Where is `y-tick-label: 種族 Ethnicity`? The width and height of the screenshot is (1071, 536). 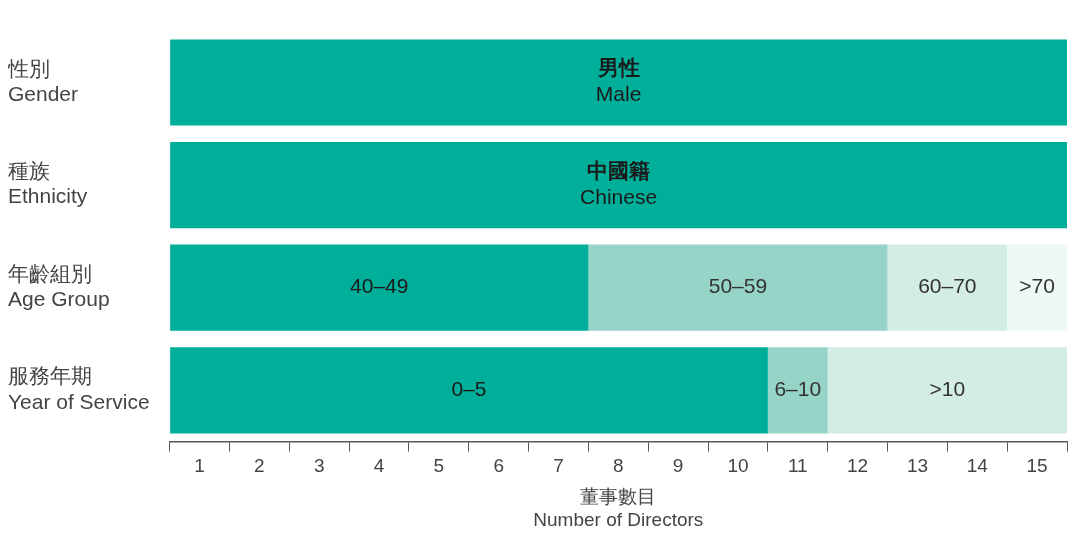
y-tick-label: 種族 Ethnicity is located at coordinates (48, 183).